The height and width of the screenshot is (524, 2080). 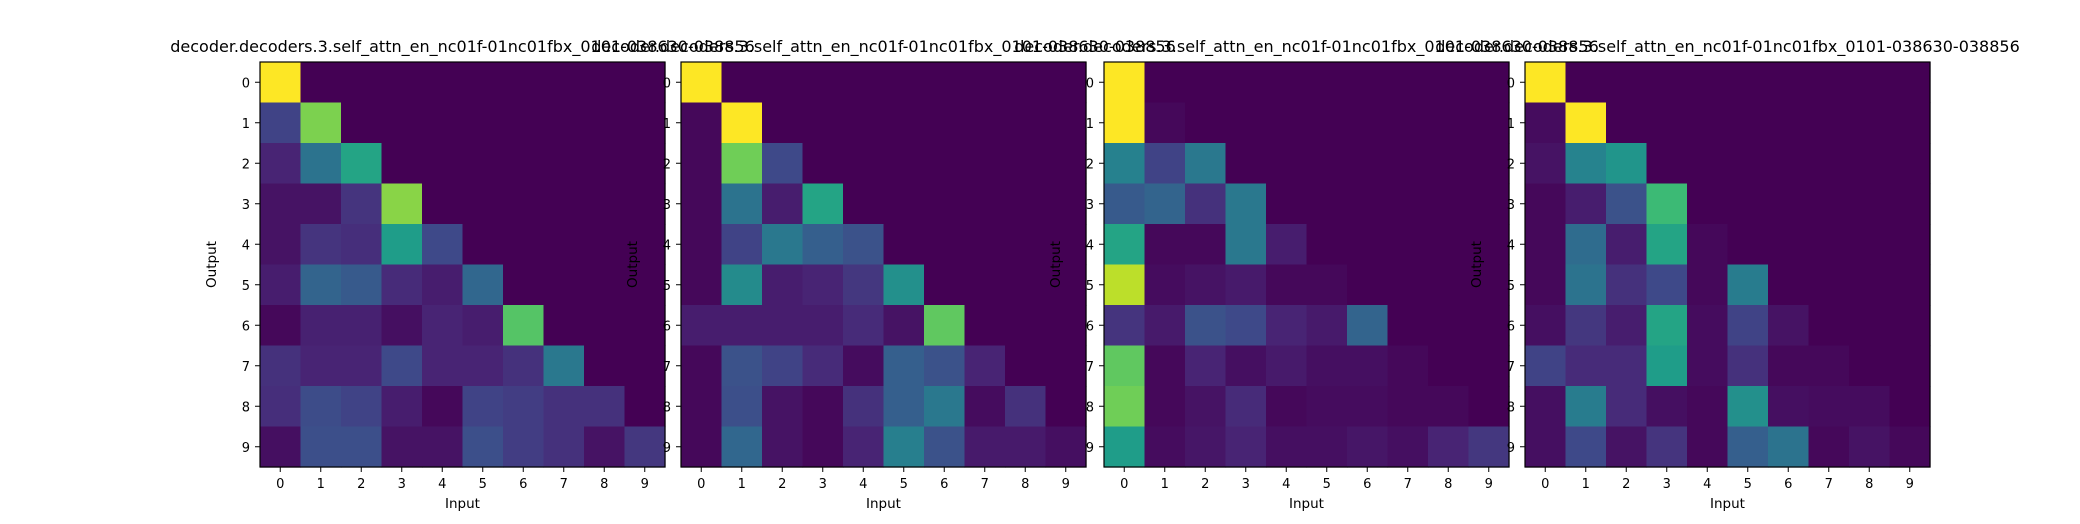 What do you see at coordinates (863, 484) in the screenshot?
I see `x-tick-label: 4` at bounding box center [863, 484].